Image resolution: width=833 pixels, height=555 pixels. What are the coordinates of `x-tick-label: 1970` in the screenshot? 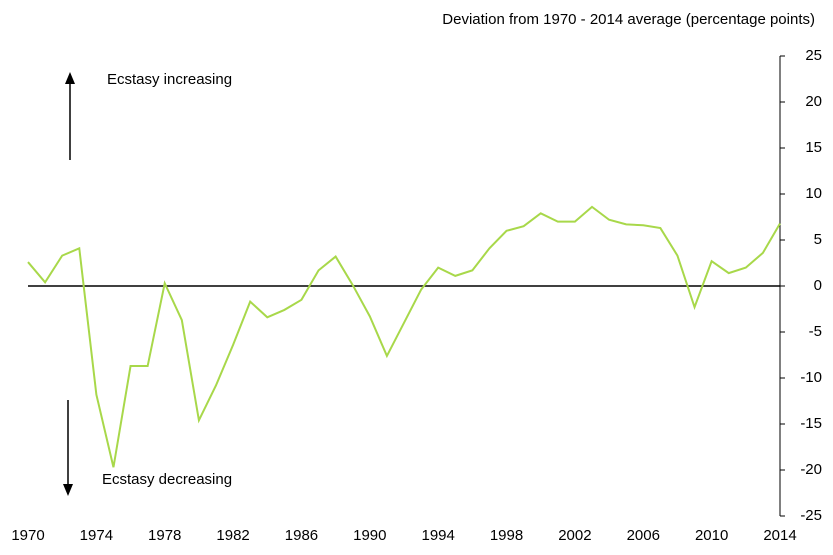 It's located at (27, 535).